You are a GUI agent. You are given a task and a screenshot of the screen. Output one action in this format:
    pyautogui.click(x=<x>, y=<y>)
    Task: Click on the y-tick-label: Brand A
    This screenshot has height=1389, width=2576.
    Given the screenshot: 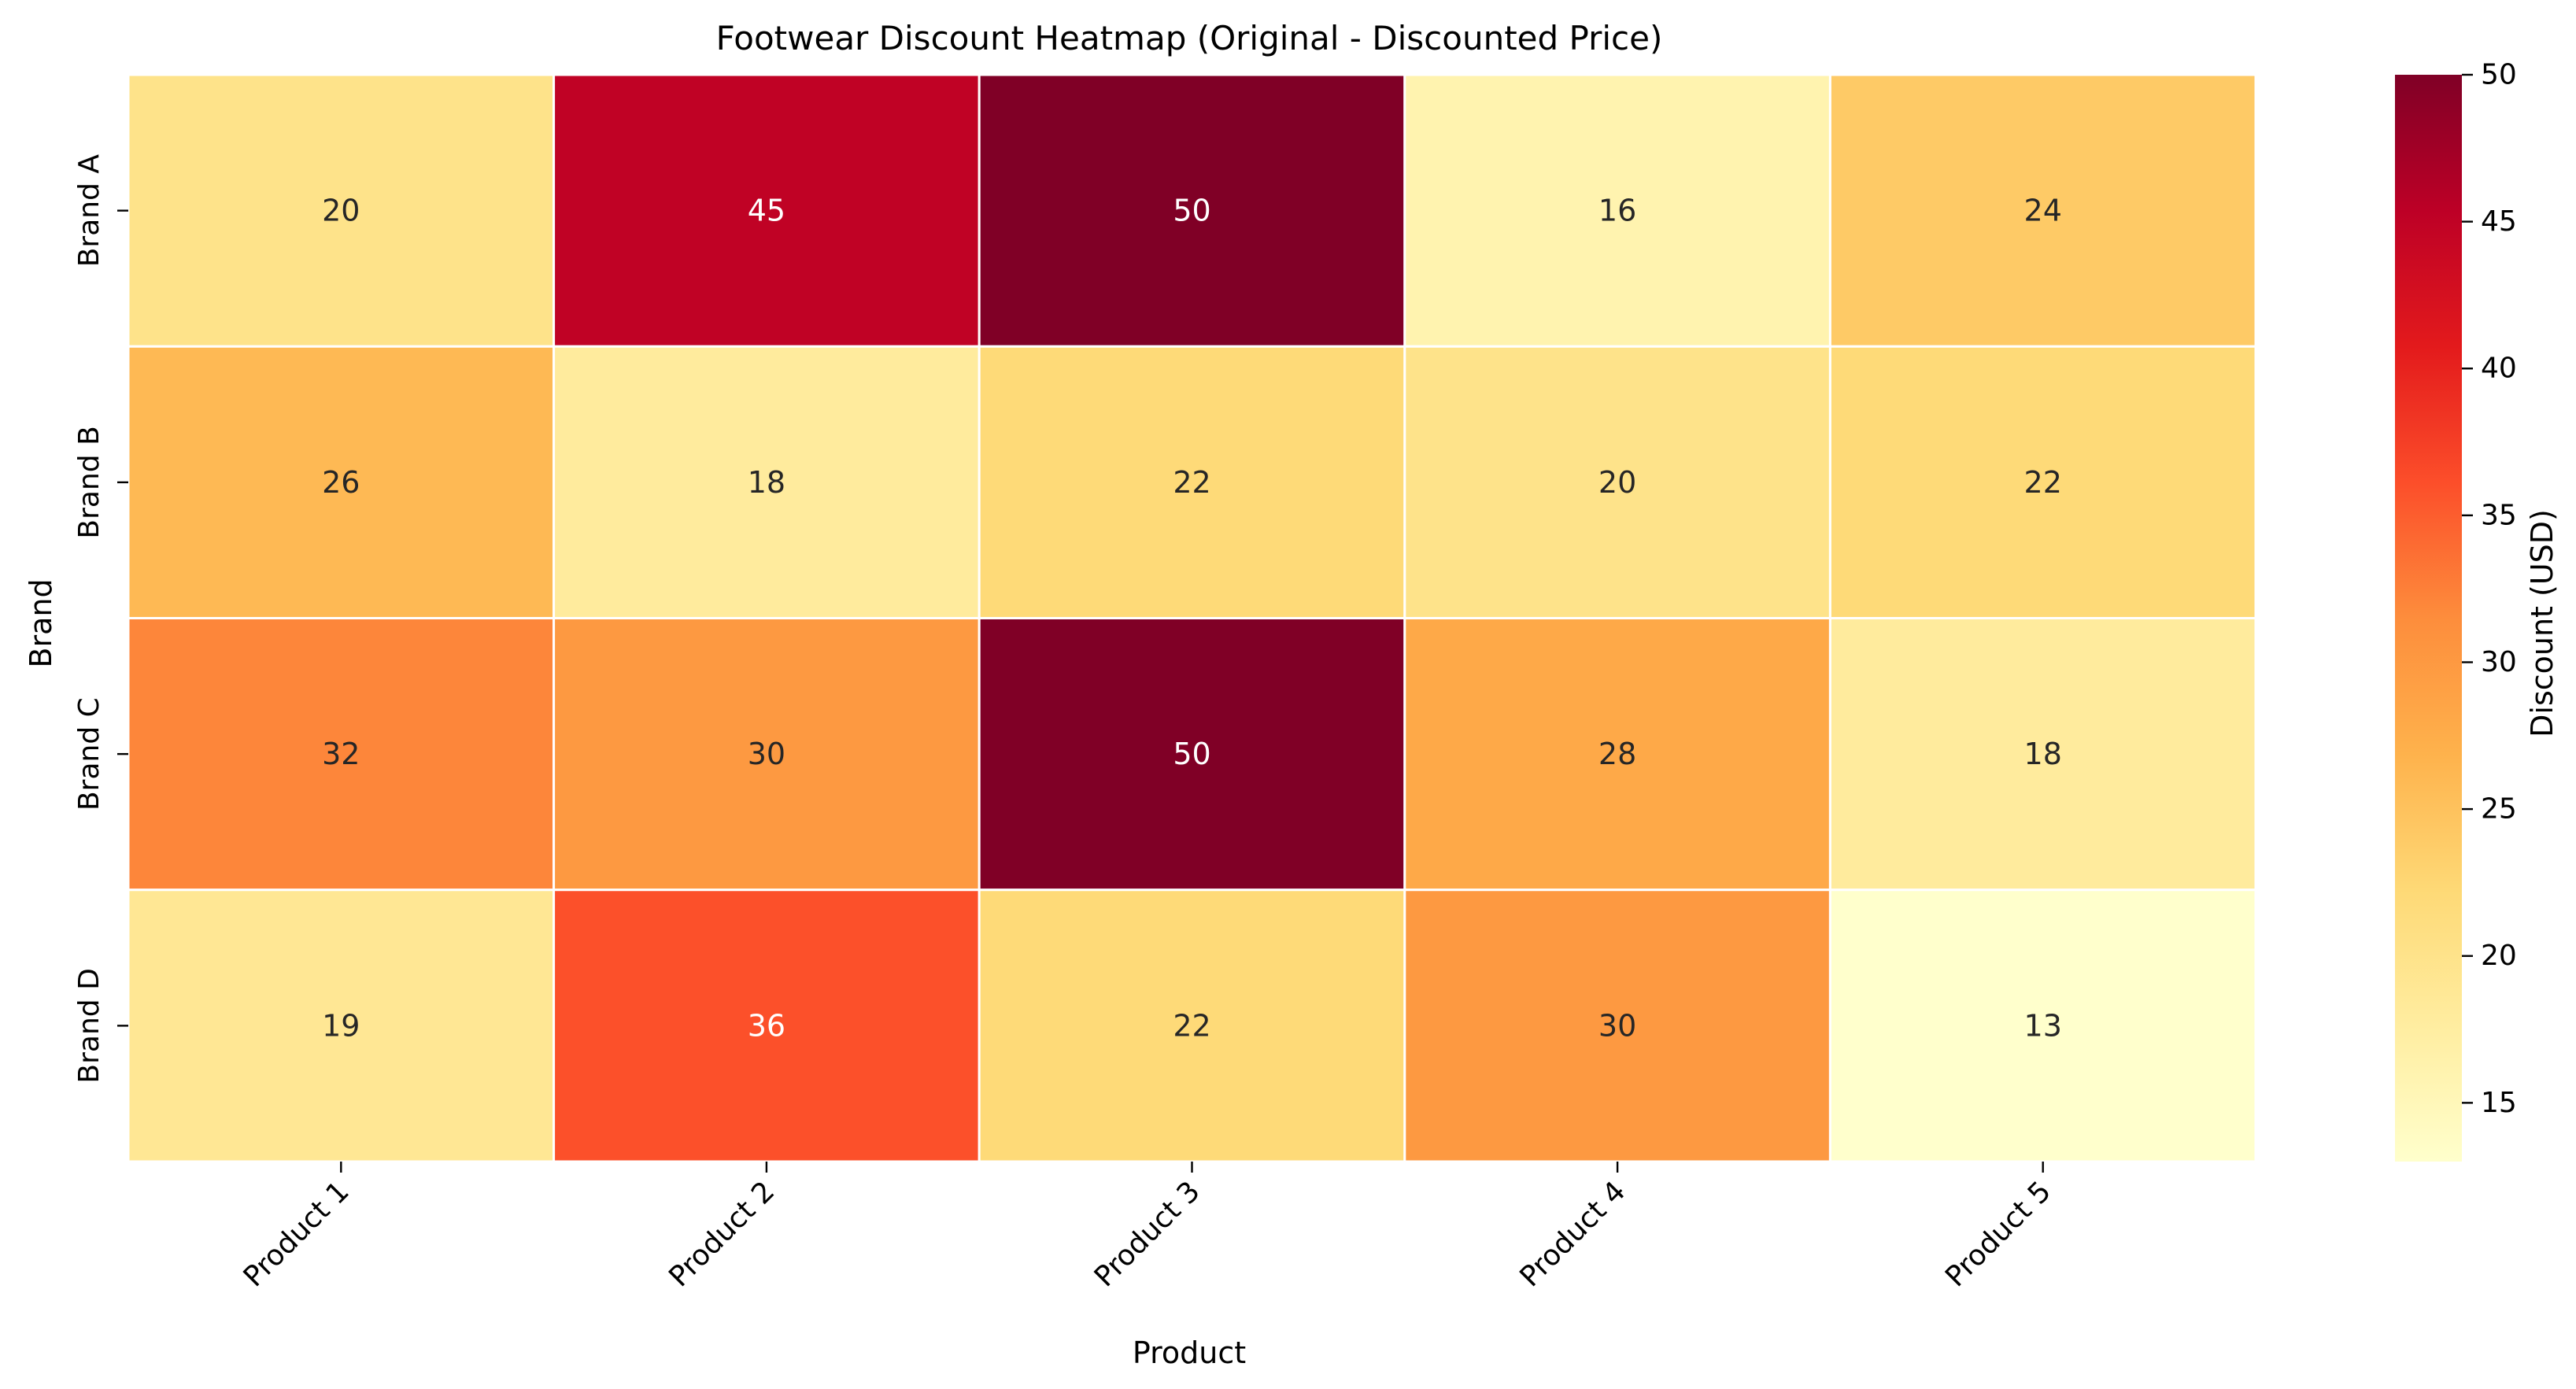 What is the action you would take?
    pyautogui.click(x=89, y=211)
    